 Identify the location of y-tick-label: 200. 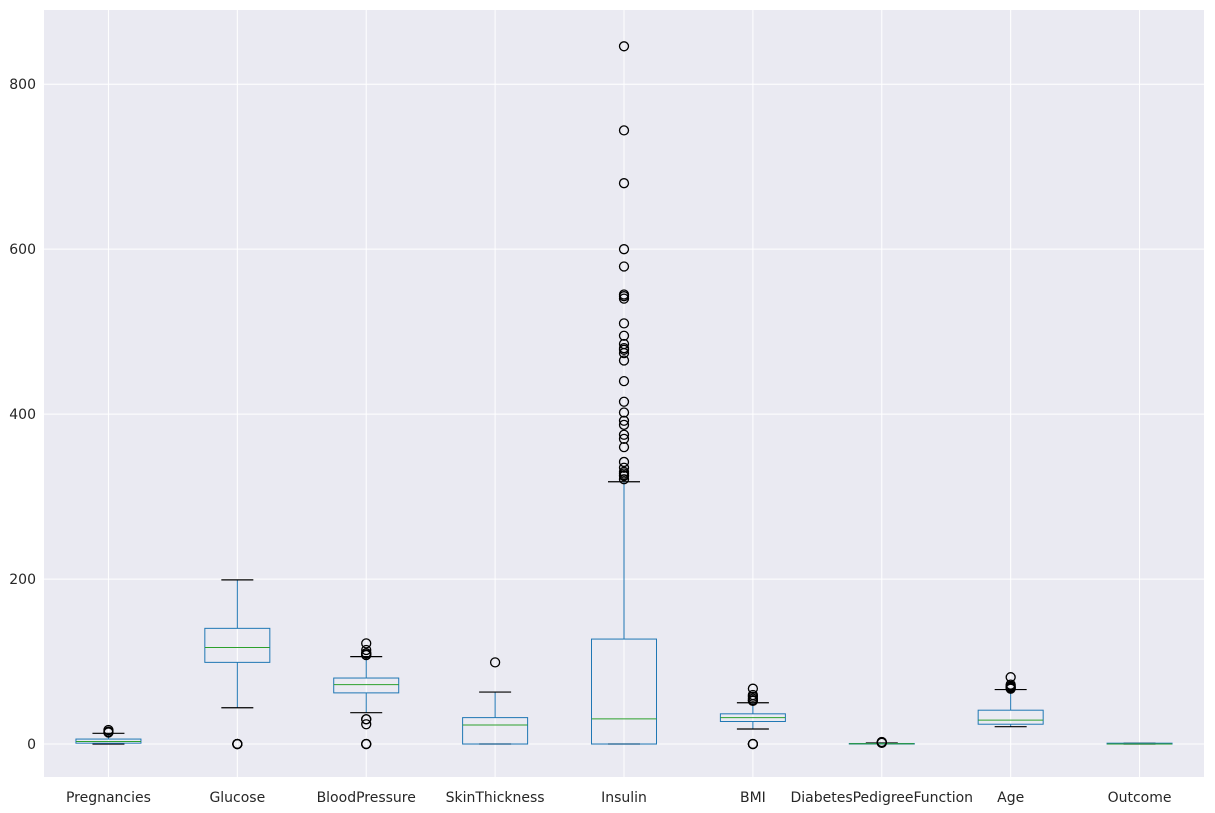
(22, 580).